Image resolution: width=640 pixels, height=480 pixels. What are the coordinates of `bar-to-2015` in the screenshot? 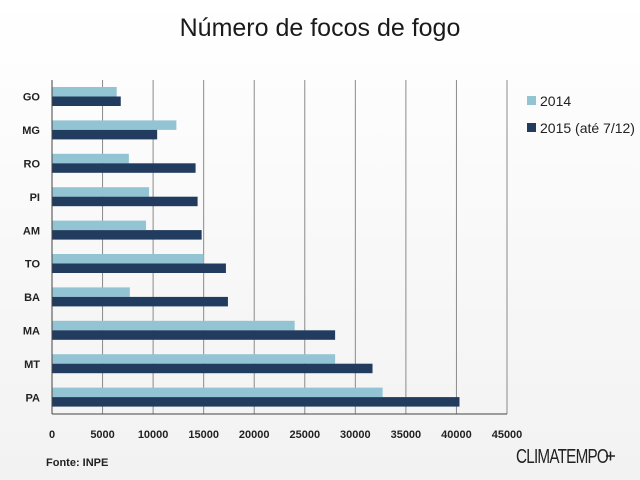 It's located at (139, 268).